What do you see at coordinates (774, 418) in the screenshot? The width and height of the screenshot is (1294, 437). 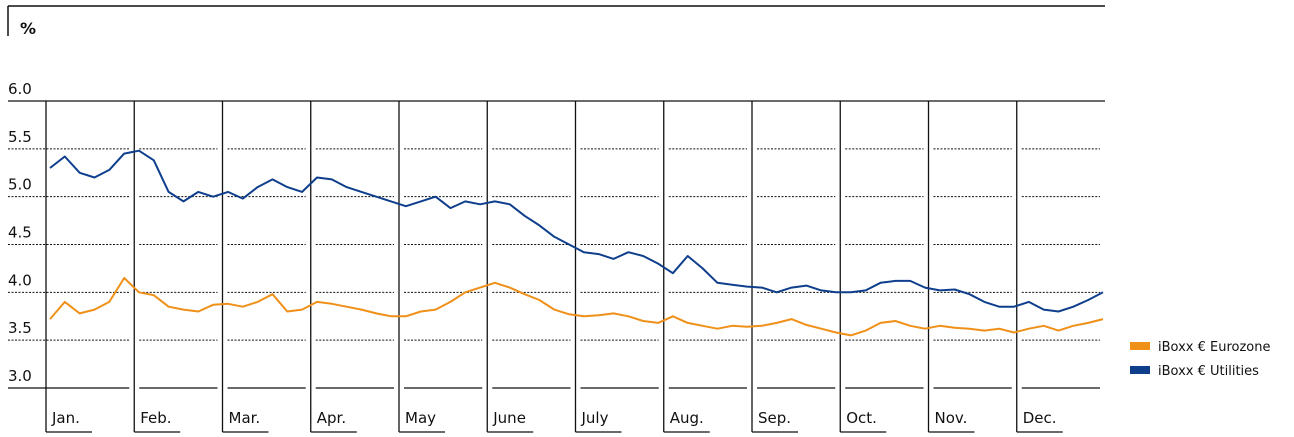 I see `x-tick-label: Sep.` at bounding box center [774, 418].